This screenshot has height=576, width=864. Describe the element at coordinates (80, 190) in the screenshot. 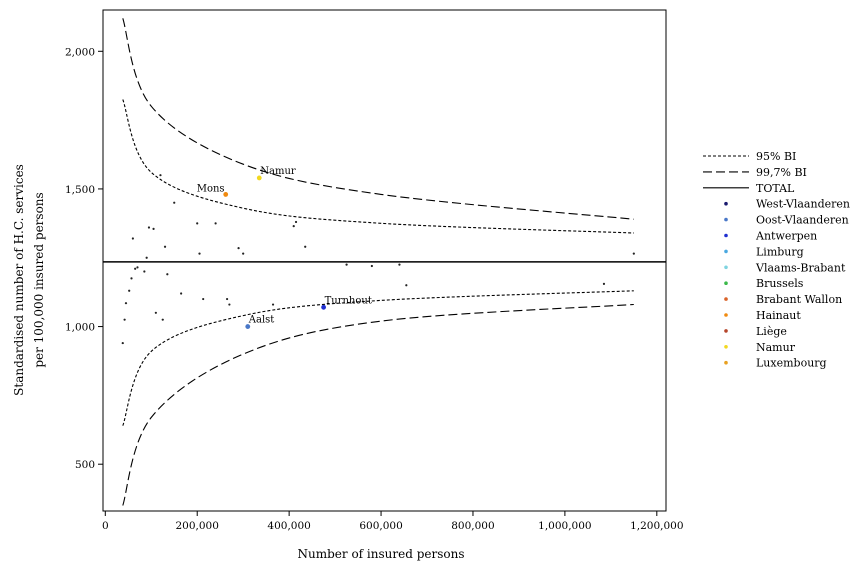

I see `y-tick-label: 1,500` at that location.